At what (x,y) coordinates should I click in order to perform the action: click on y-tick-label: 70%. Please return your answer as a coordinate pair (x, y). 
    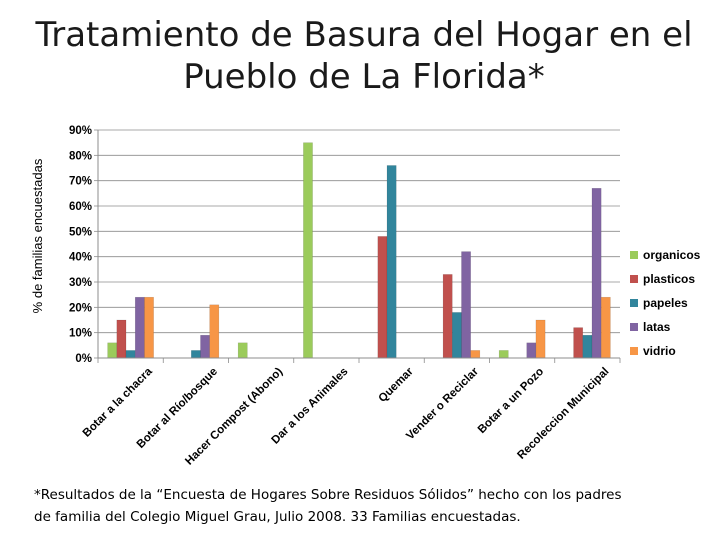
    Looking at the image, I should click on (80, 182).